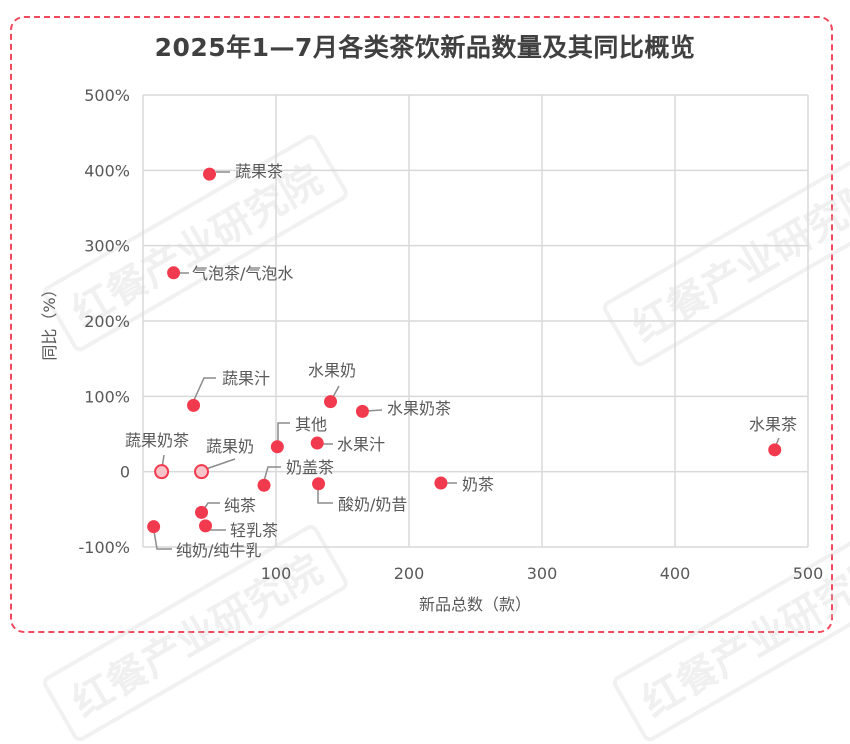  What do you see at coordinates (361, 444) in the screenshot?
I see `data-point-label: 水果汁` at bounding box center [361, 444].